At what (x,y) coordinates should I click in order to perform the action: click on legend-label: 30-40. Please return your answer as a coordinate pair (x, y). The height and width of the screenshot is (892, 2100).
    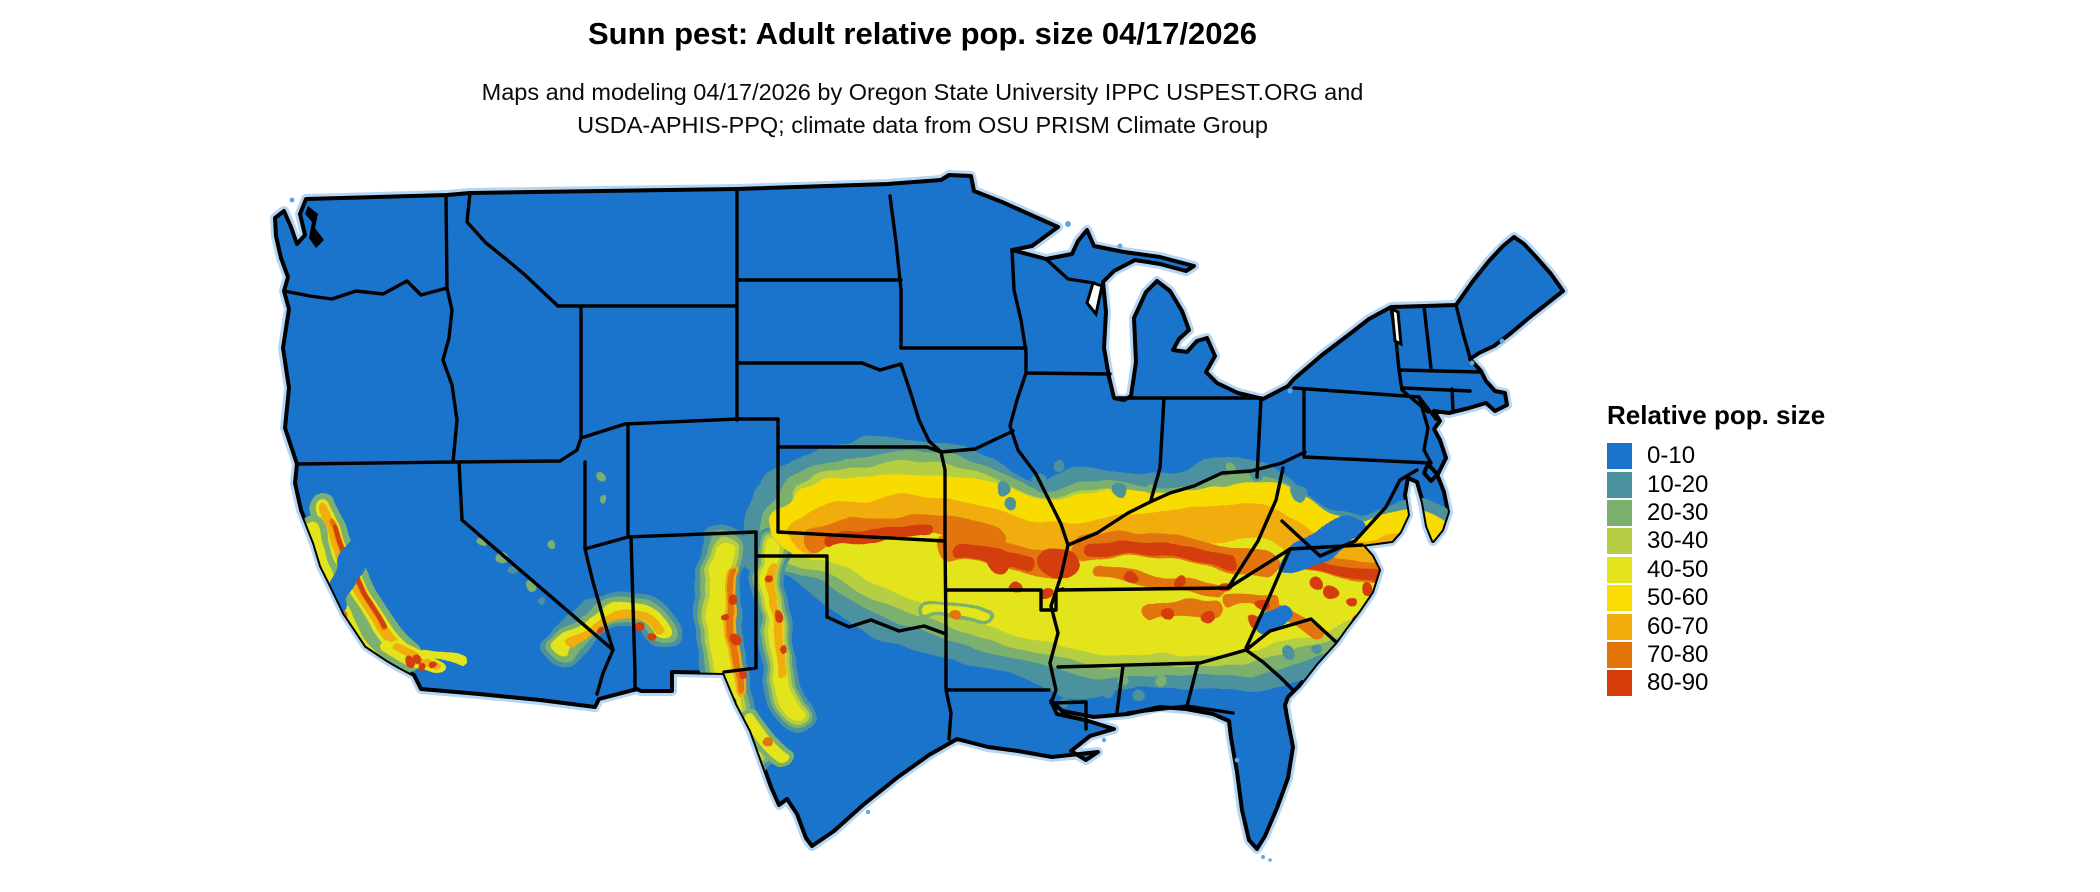
    Looking at the image, I should click on (1678, 541).